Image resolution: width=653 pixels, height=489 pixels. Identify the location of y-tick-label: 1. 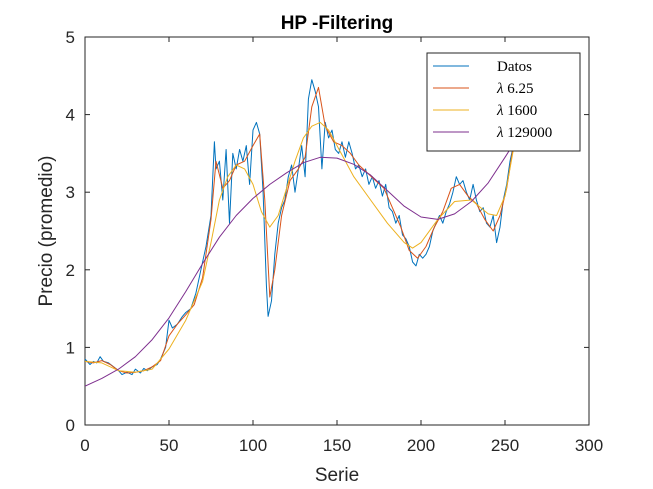
(70, 347).